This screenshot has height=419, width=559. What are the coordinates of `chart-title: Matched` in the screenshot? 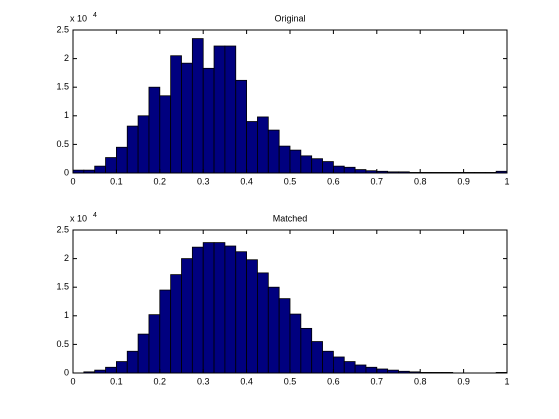 It's located at (290, 218).